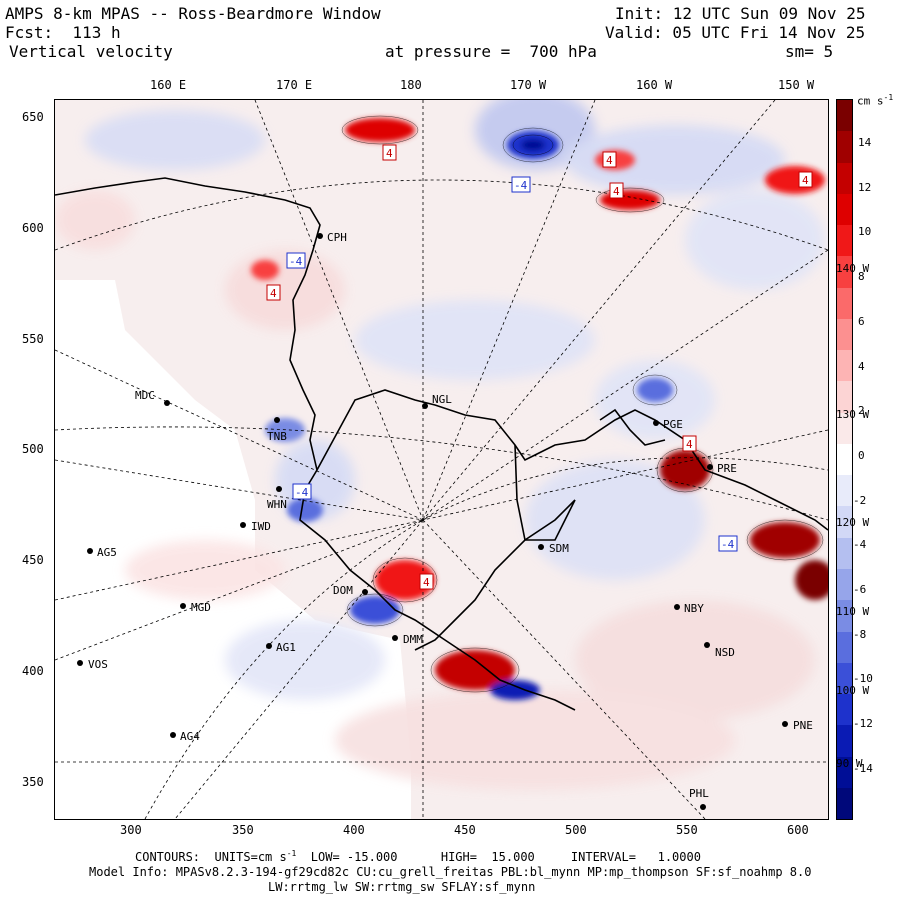  I want to click on station-ag4: AG4, so click(185, 736).